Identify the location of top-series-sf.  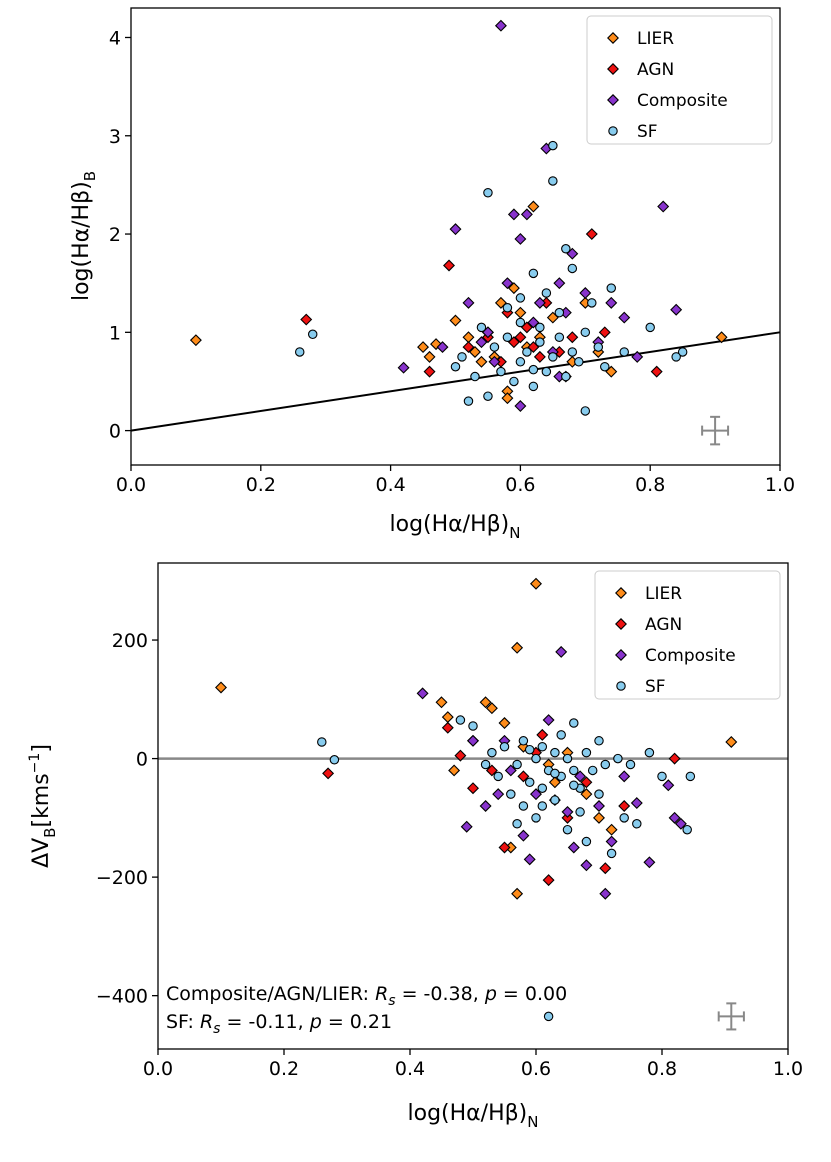
(491, 278).